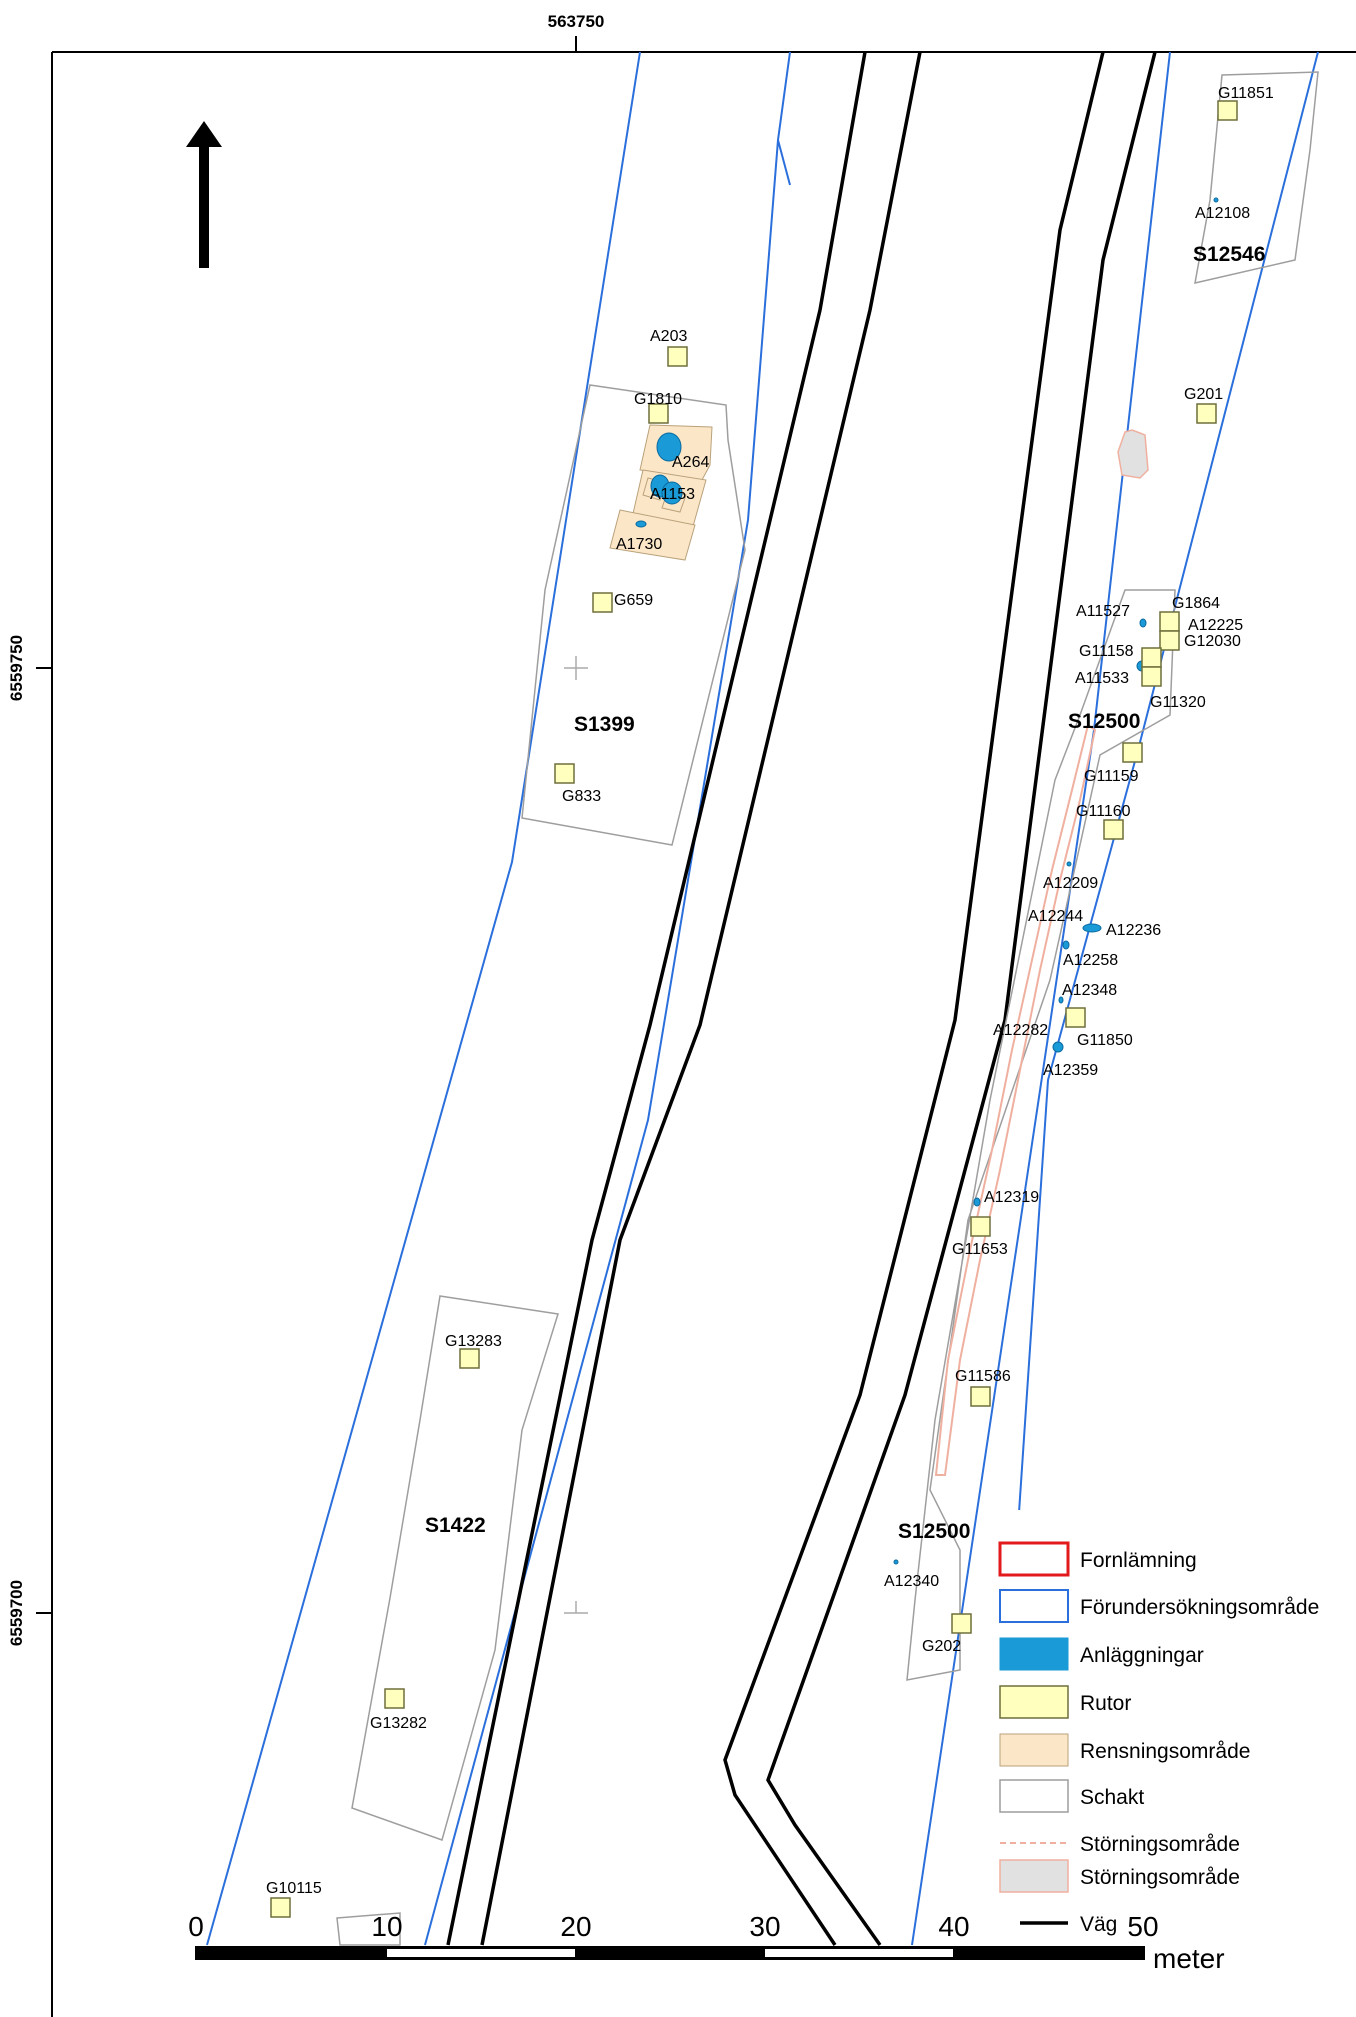 The width and height of the screenshot is (1356, 2017). Describe the element at coordinates (1103, 811) in the screenshot. I see `feature-label: G11160` at that location.